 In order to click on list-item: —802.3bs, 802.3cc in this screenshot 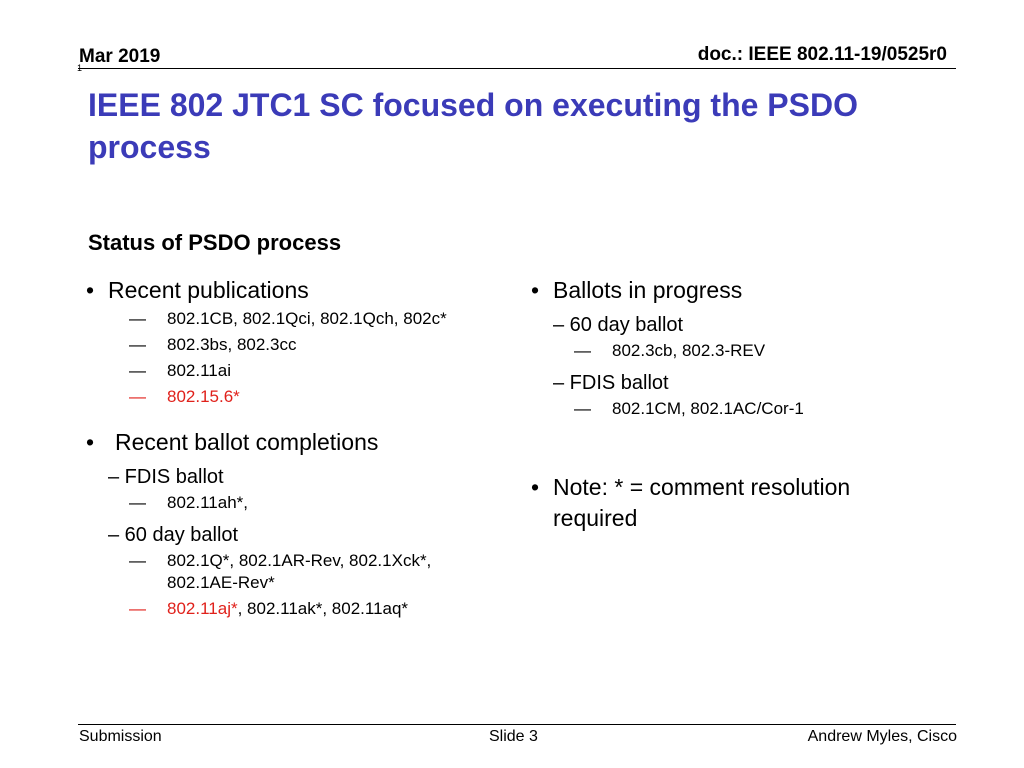, I will do `click(213, 344)`.